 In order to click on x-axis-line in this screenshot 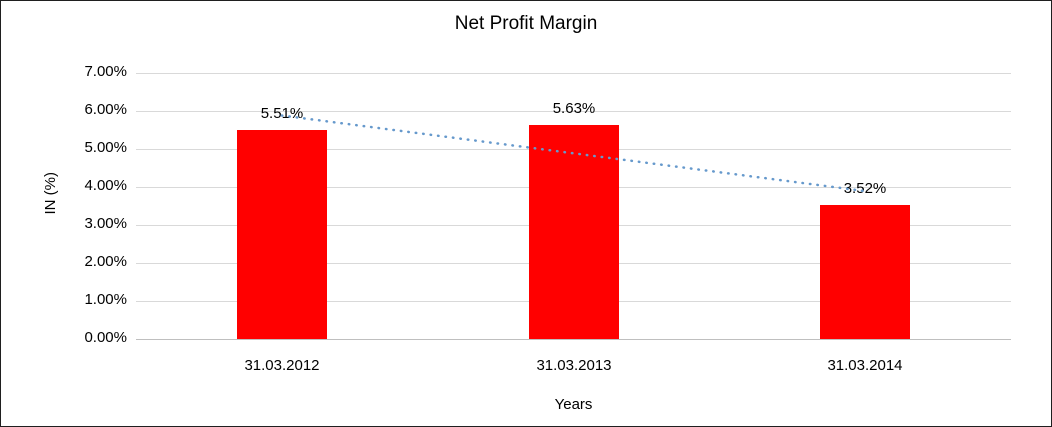, I will do `click(573, 339)`.